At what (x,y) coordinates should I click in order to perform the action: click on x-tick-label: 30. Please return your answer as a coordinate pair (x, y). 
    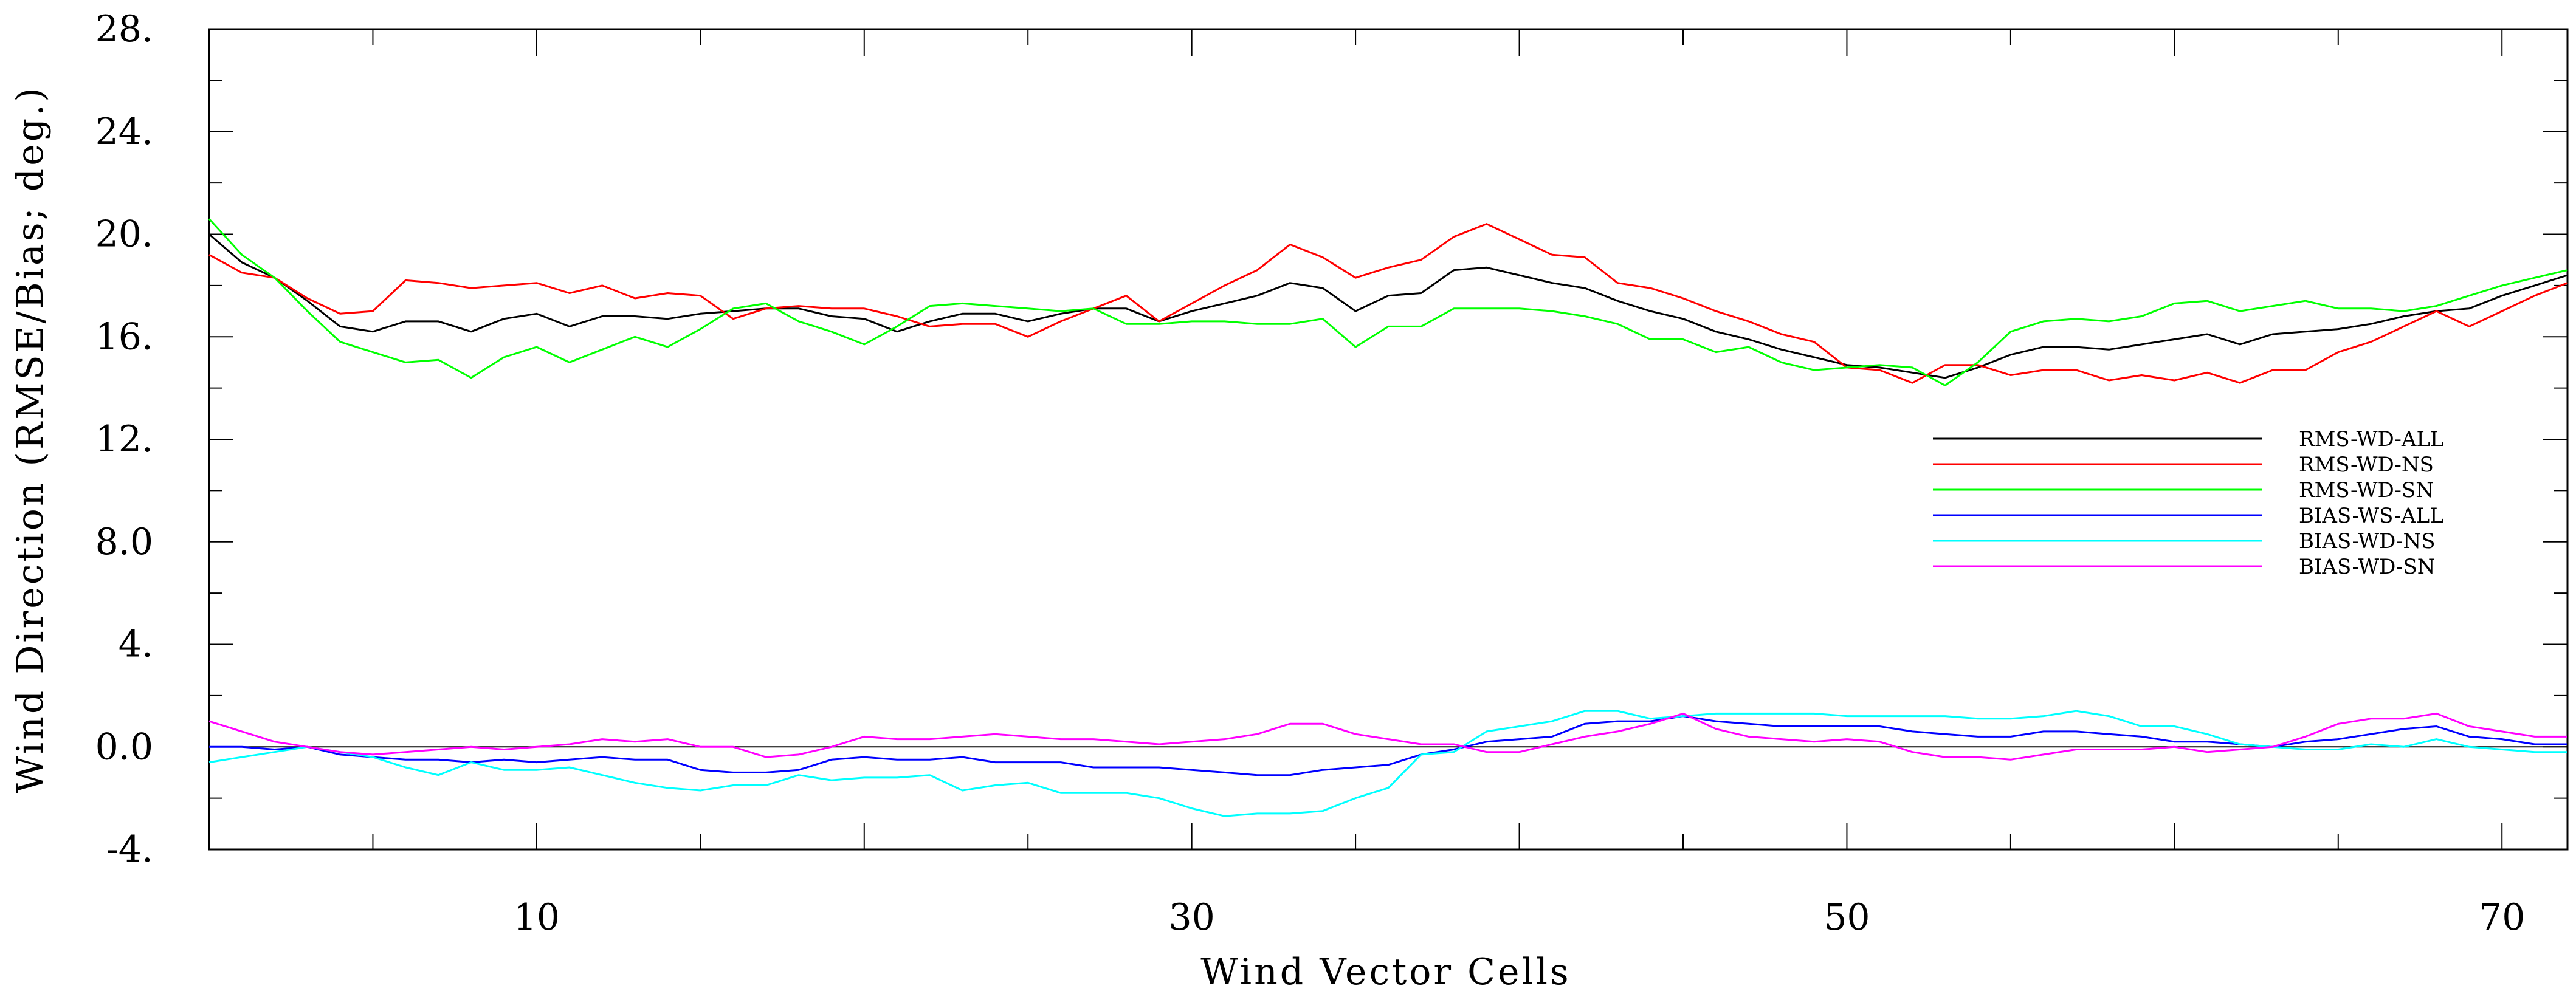
    Looking at the image, I should click on (1191, 917).